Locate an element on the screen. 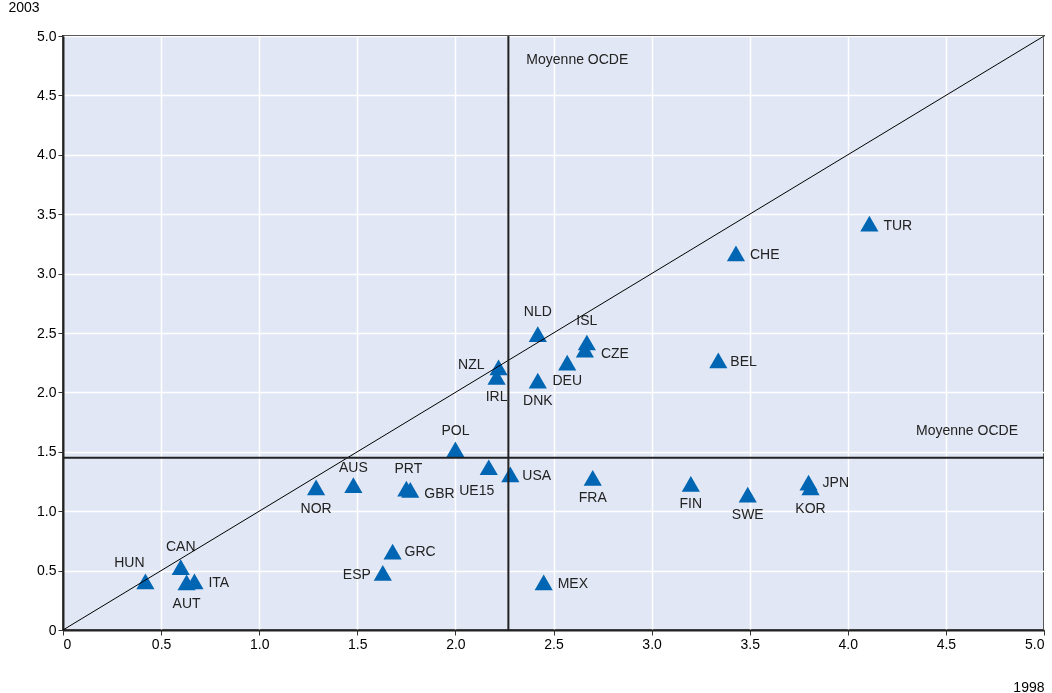 This screenshot has height=693, width=1052. y-tick-label: 1.0 is located at coordinates (47, 510).